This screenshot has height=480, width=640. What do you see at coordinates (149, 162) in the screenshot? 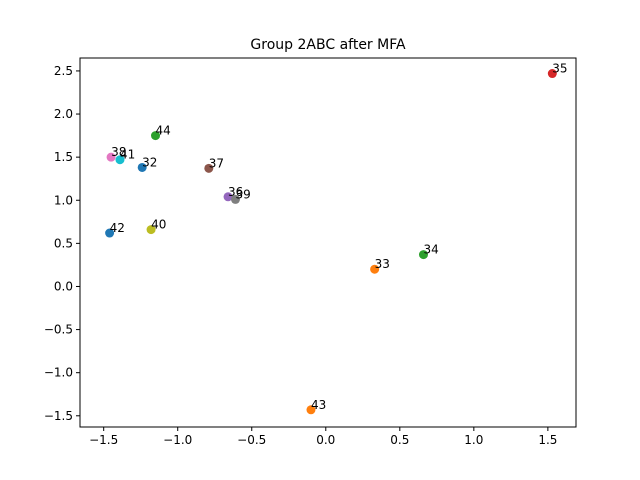
I see `point-label: 32` at bounding box center [149, 162].